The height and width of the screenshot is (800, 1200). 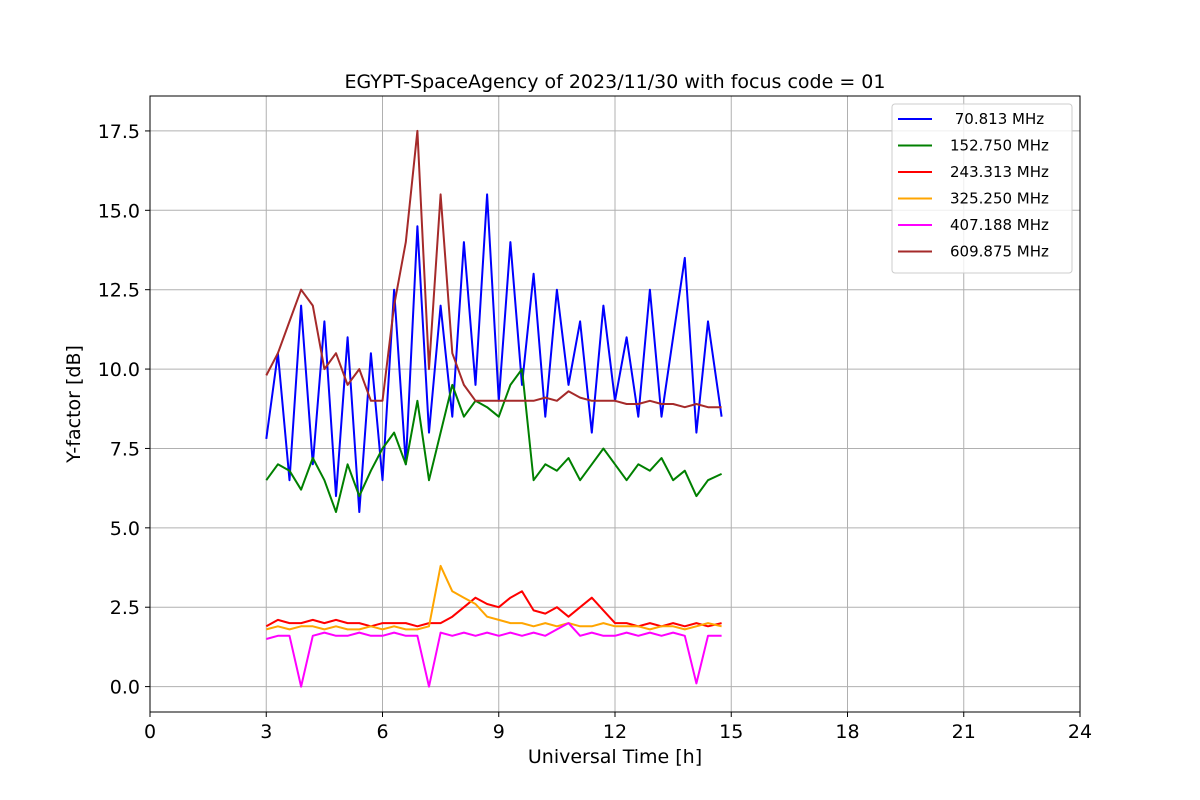 I want to click on x-tick-label: 15, so click(x=731, y=732).